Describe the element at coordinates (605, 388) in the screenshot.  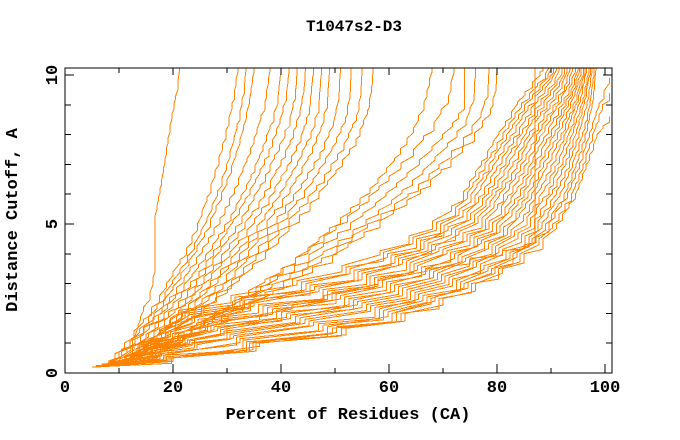
I see `x-tick-label: 100` at that location.